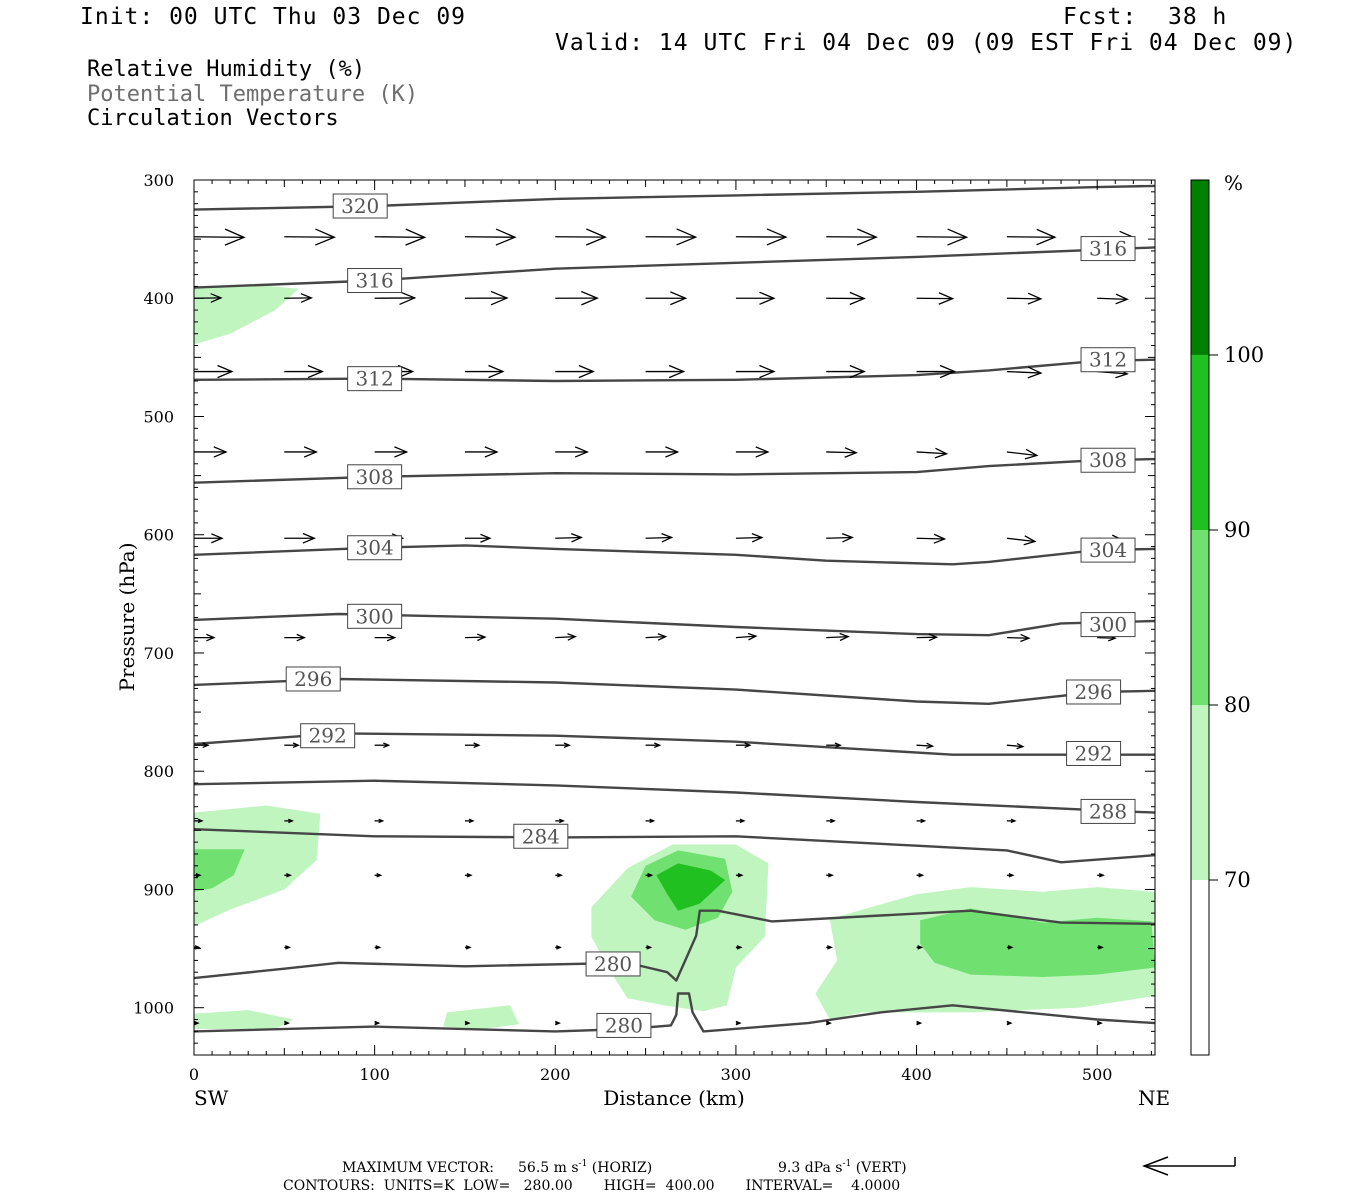  Describe the element at coordinates (375, 281) in the screenshot. I see `contour-label-316: 316` at that location.